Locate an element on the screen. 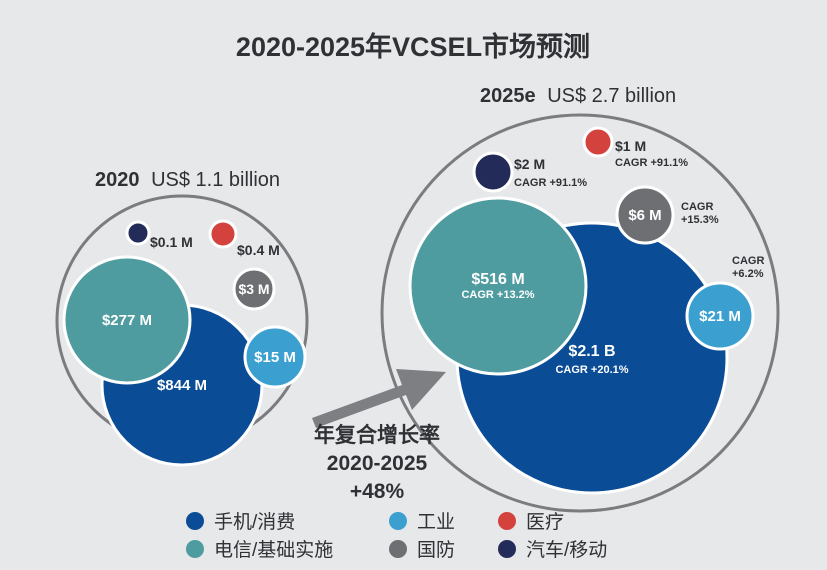 This screenshot has height=570, width=827. bubble-g0-item2 is located at coordinates (275, 357).